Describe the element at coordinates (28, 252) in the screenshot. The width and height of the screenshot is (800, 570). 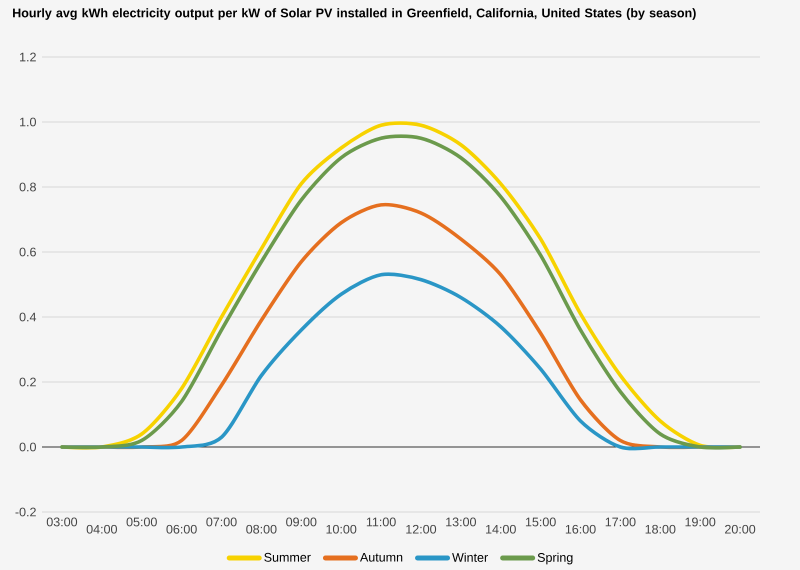
I see `y-tick-label: 0.6` at that location.